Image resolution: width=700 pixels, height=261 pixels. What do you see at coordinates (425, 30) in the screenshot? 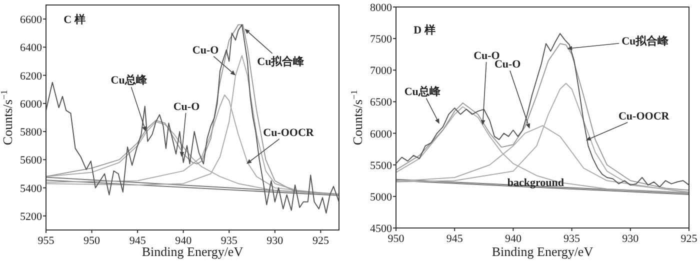
I see `annotation: D 样` at bounding box center [425, 30].